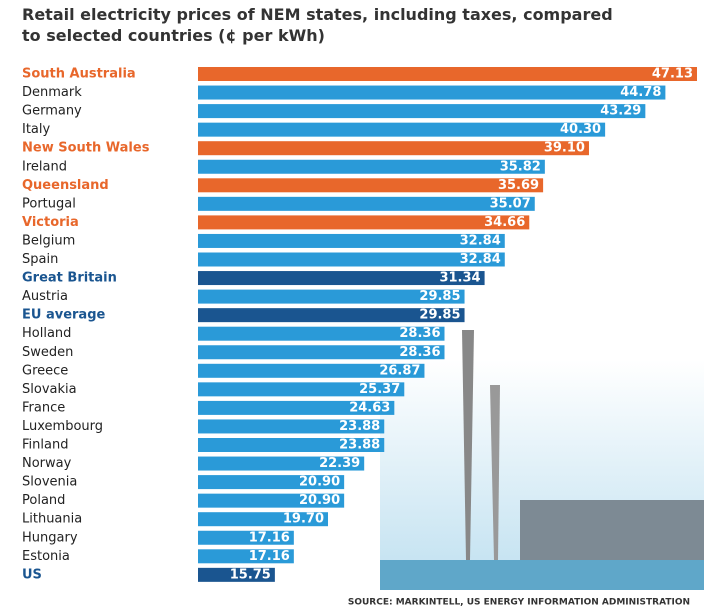  I want to click on category-label: Queensland, so click(65, 185).